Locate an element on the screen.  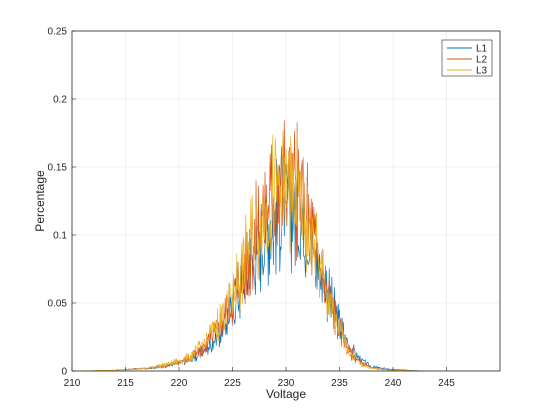
x-axis-ticks: 210 215 220 225 230 235 240 245 is located at coordinates (259, 378).